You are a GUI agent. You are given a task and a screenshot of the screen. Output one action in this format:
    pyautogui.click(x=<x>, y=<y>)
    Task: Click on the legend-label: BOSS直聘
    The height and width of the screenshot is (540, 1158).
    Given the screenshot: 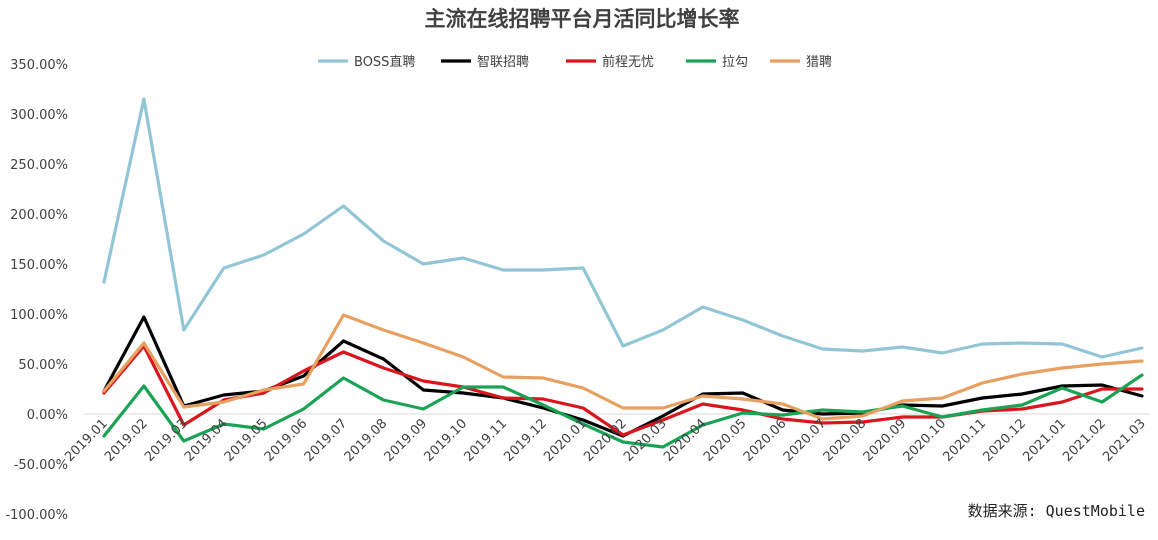 What is the action you would take?
    pyautogui.click(x=384, y=62)
    